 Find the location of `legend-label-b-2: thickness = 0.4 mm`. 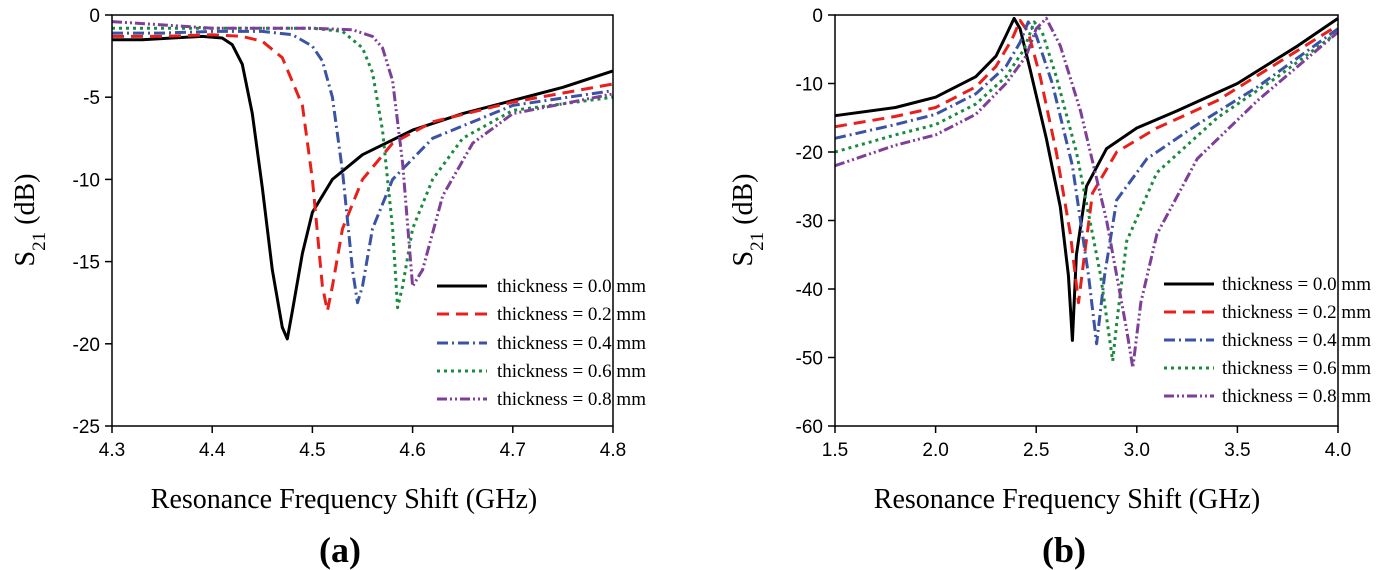

legend-label-b-2: thickness = 0.4 mm is located at coordinates (1296, 340).